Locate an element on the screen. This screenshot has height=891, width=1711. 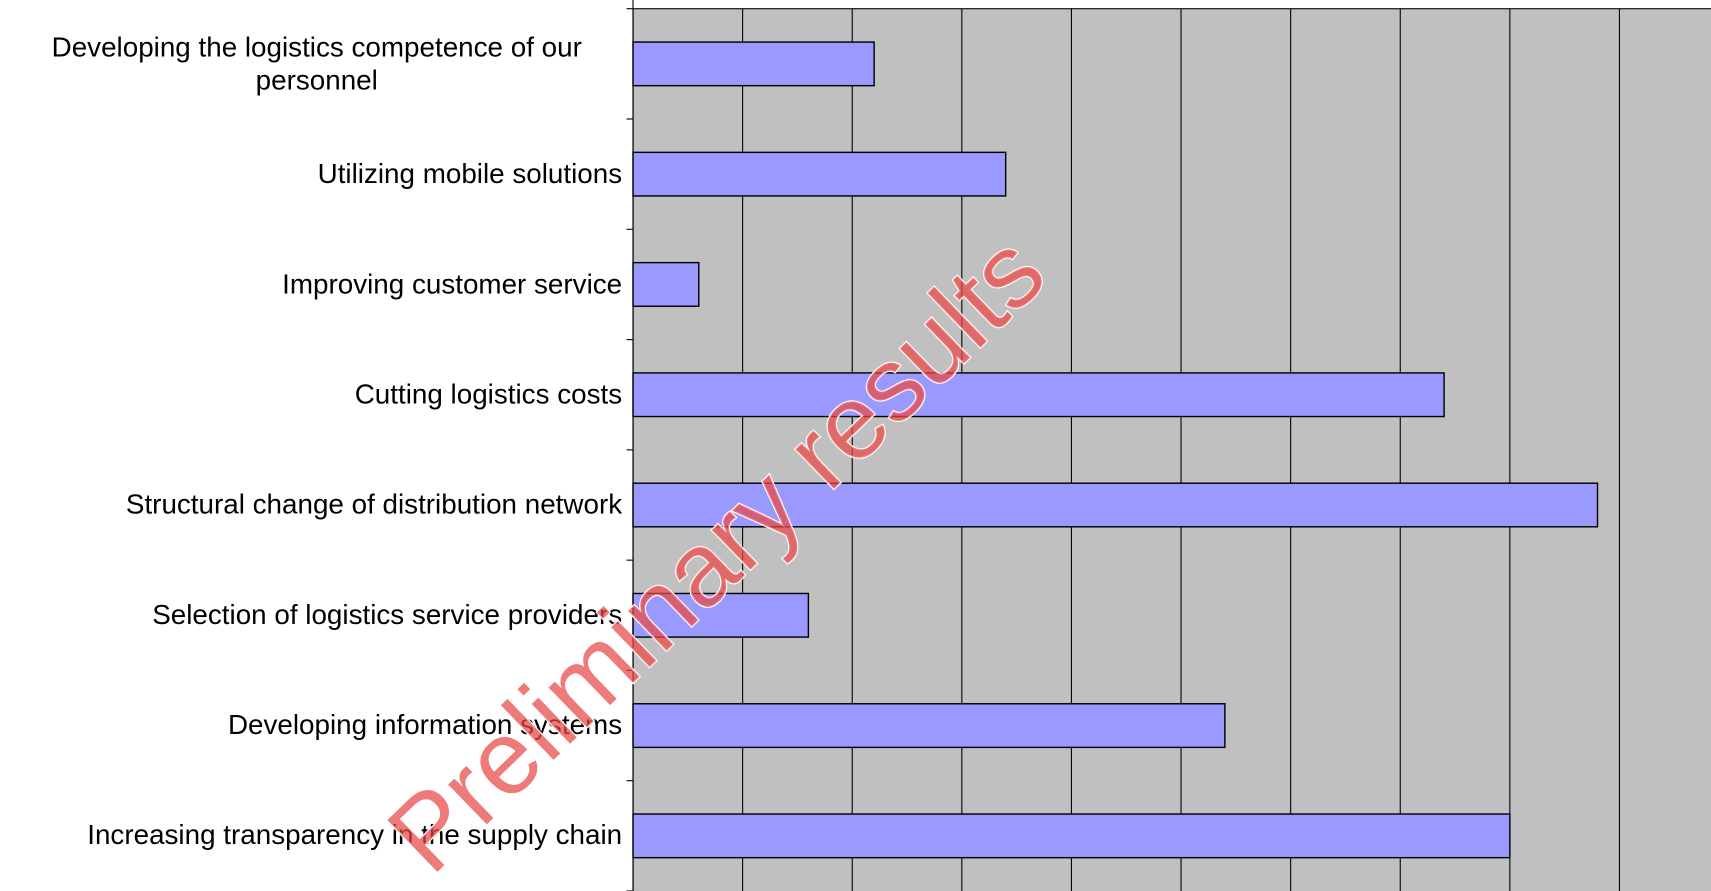
label-wrap: Developing information systems is located at coordinates (311, 725).